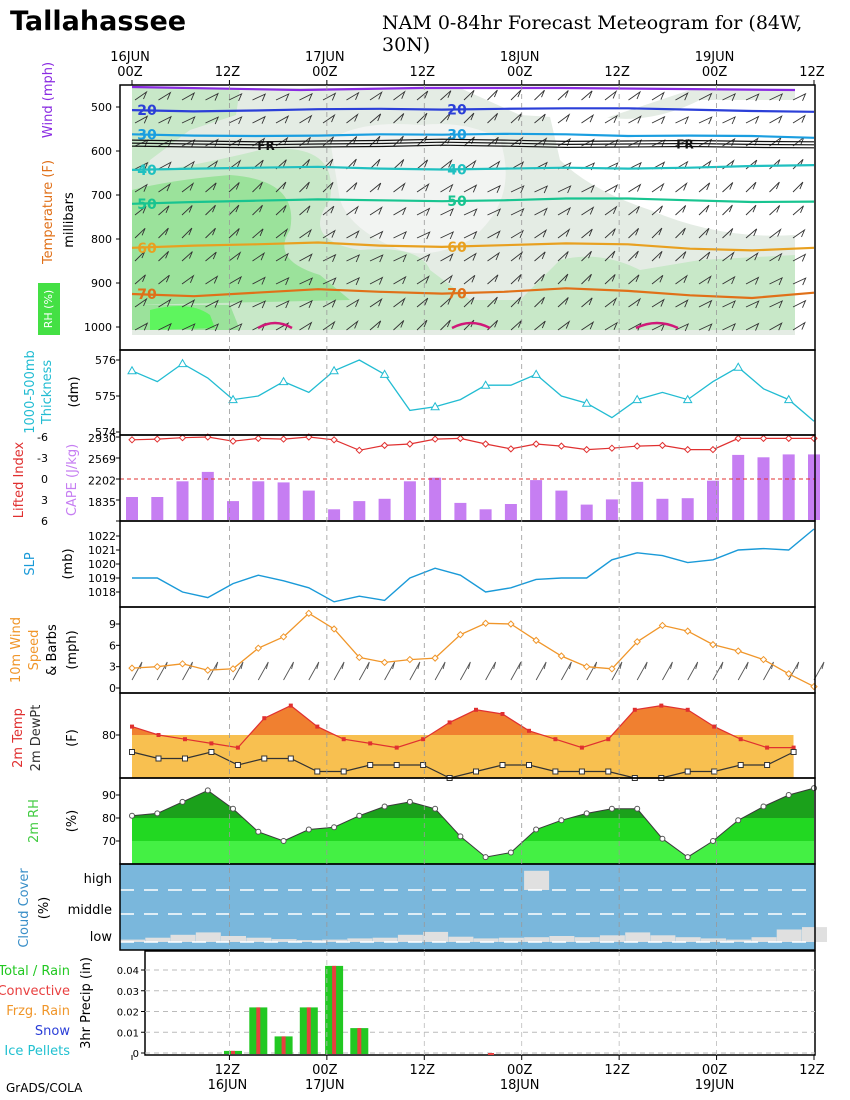 This screenshot has height=1100, width=850. Describe the element at coordinates (72, 649) in the screenshot. I see `wind-unit-label: (mph)` at that location.